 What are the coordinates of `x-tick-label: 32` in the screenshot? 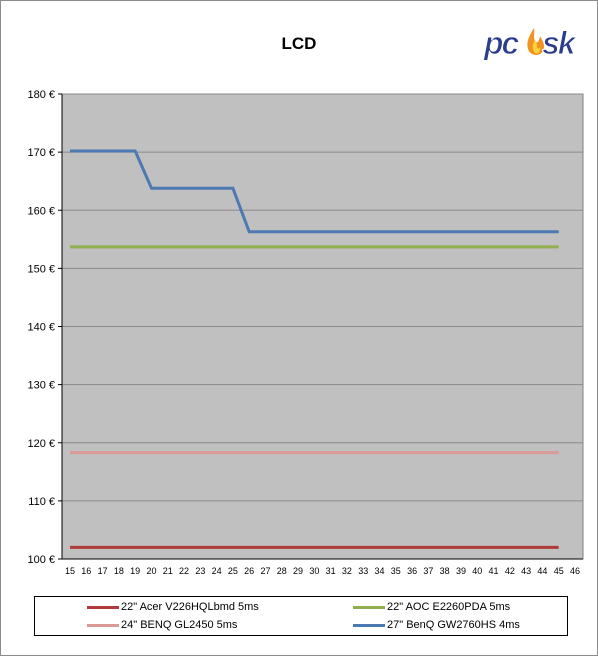 It's located at (347, 571).